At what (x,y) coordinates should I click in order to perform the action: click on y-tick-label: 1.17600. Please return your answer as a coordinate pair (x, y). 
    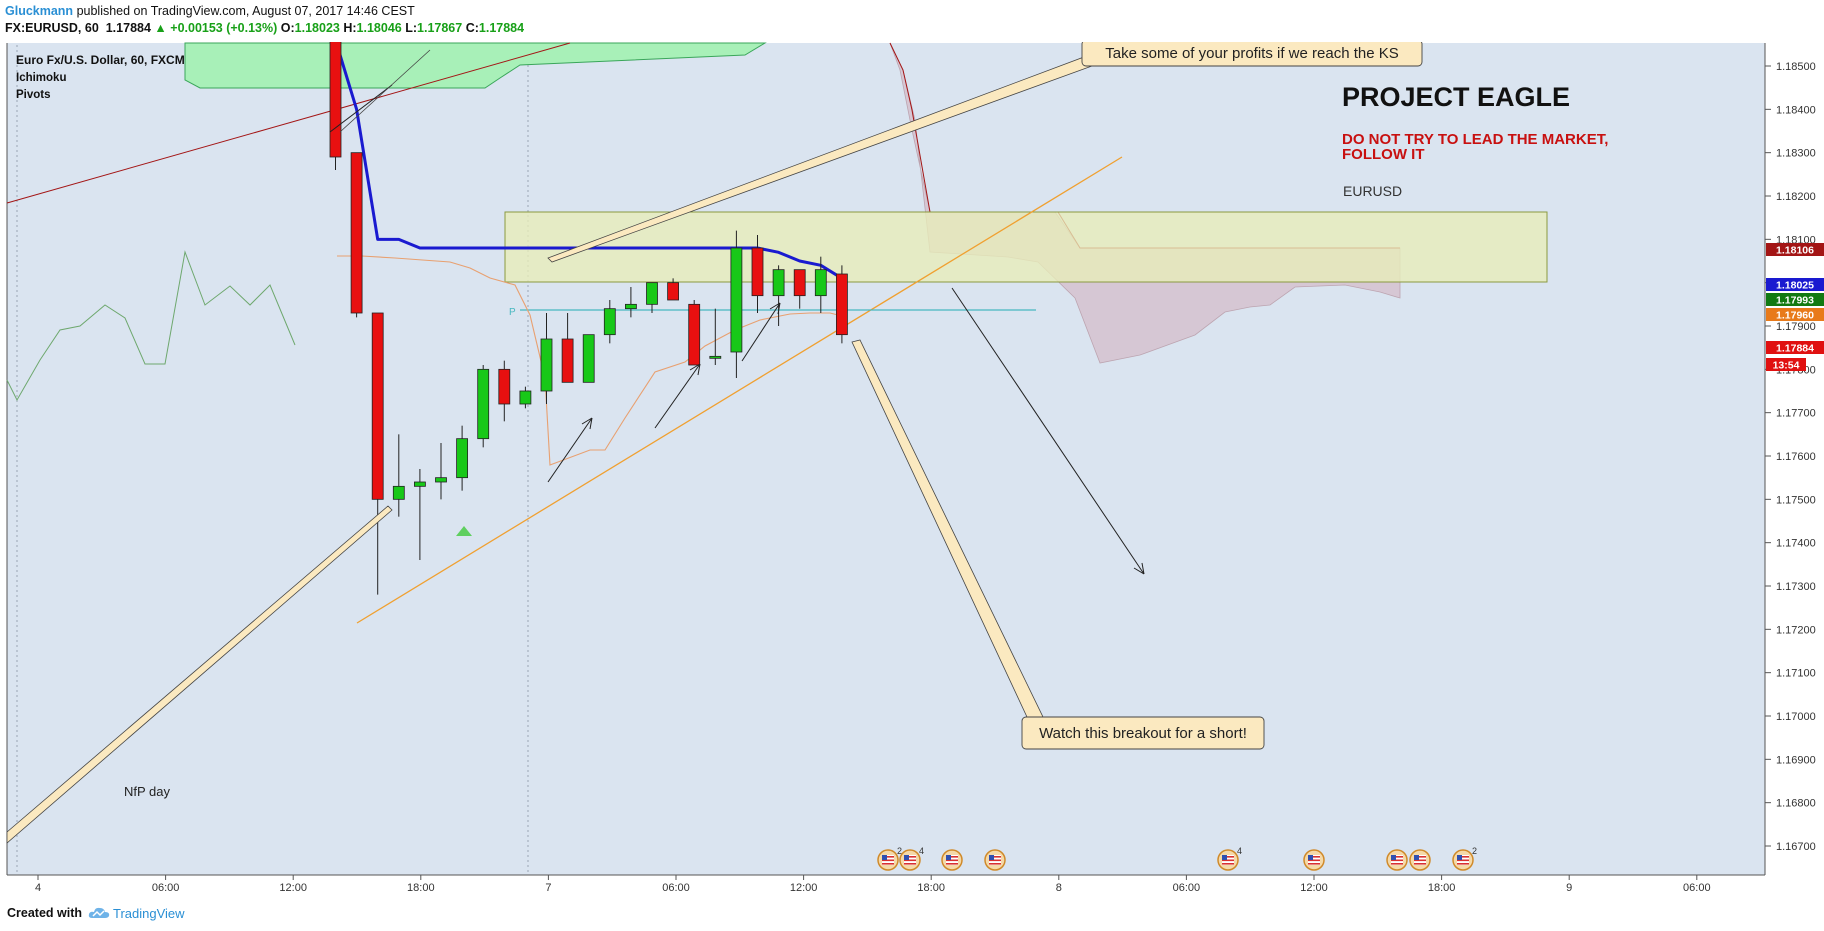
    Looking at the image, I should click on (1796, 457).